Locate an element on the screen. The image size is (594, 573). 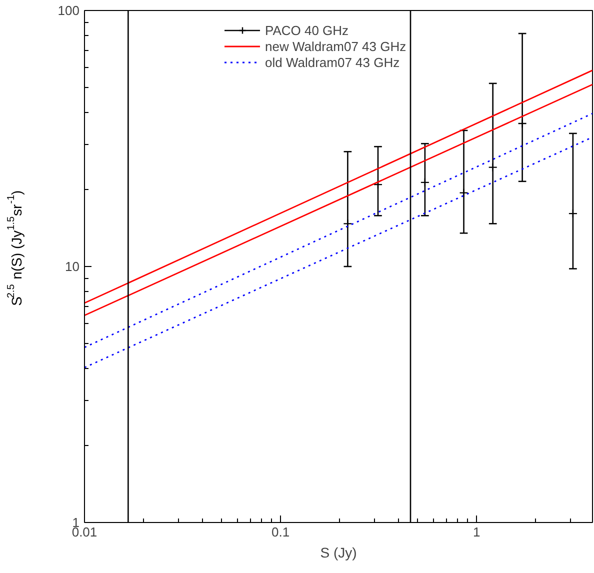
legend-label: old Waldram07 43 GHz is located at coordinates (332, 62).